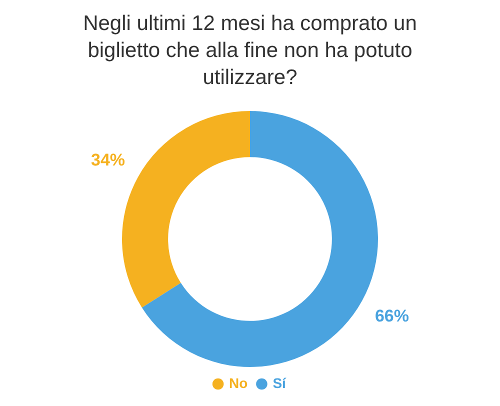 The image size is (500, 406). I want to click on chart-title: Negli ultimi 12 mesi ha comprato un biglietto che alla fine non ha potuto utilizzare?, so click(250, 51).